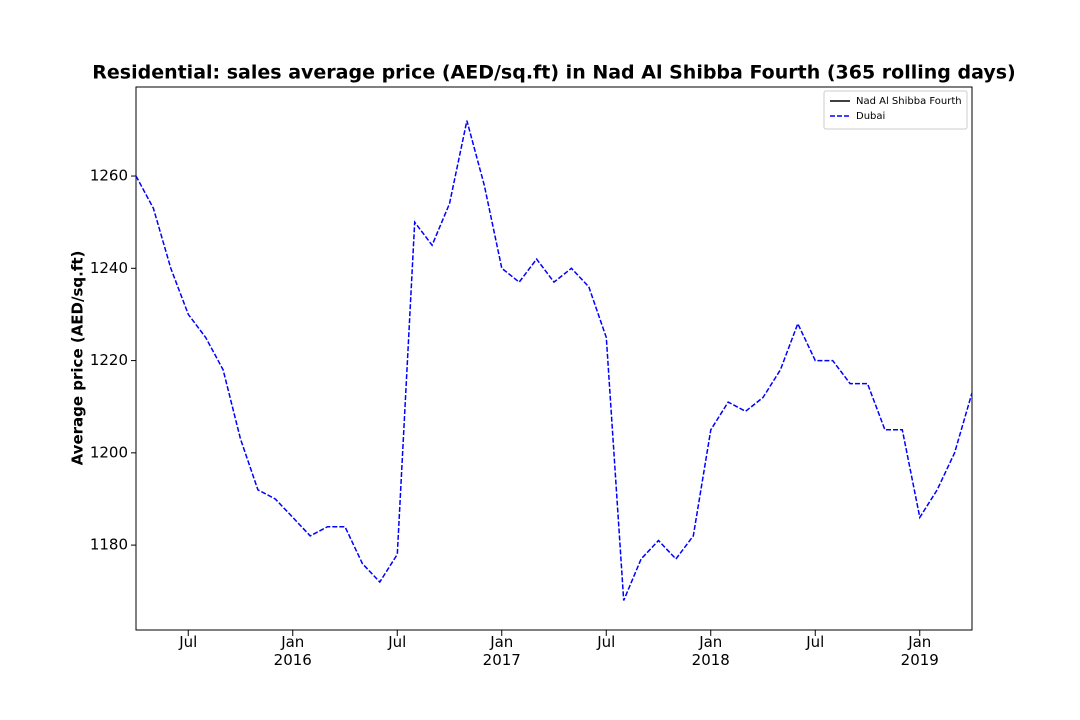 Image resolution: width=1080 pixels, height=720 pixels. What do you see at coordinates (78, 358) in the screenshot?
I see `y-axis-label: Average price (AED/sq.ft)` at bounding box center [78, 358].